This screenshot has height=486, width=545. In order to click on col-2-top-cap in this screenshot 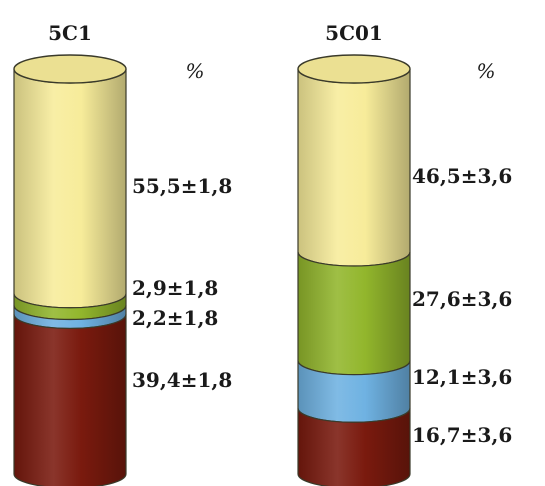, I will do `click(354, 69)`.